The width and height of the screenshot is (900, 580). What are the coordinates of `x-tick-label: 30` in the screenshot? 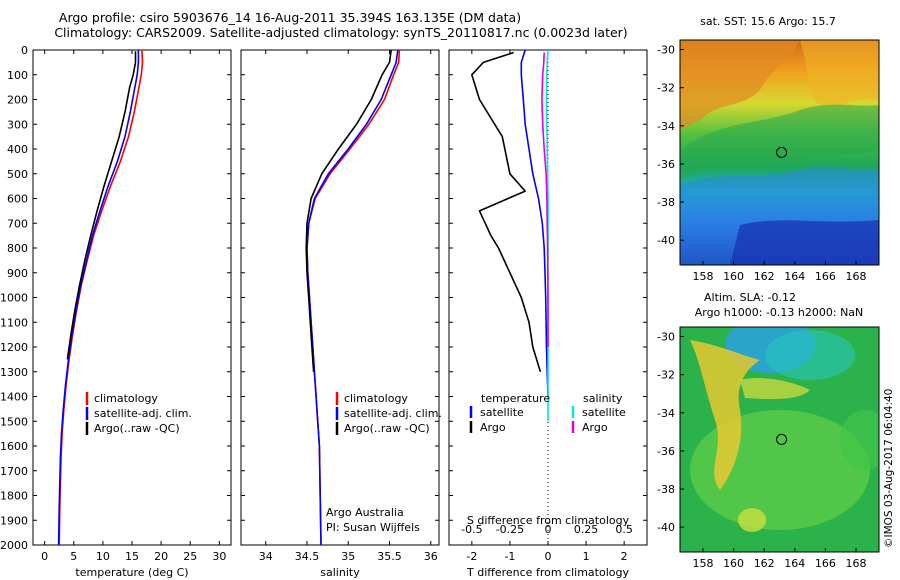 It's located at (219, 556).